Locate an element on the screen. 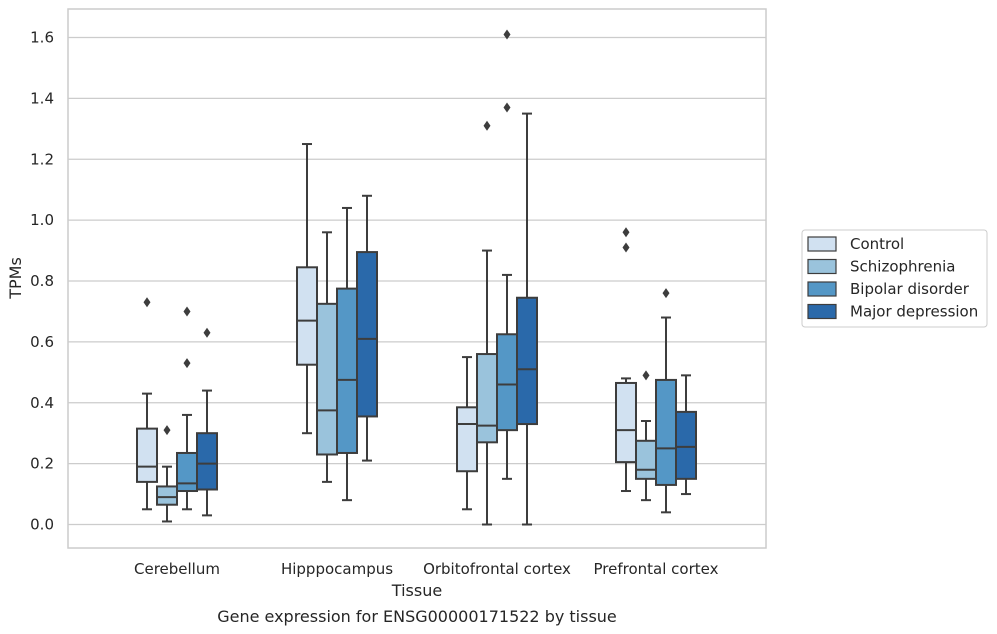 This screenshot has height=634, width=997. y-tick-label: 1.4 is located at coordinates (42, 98).